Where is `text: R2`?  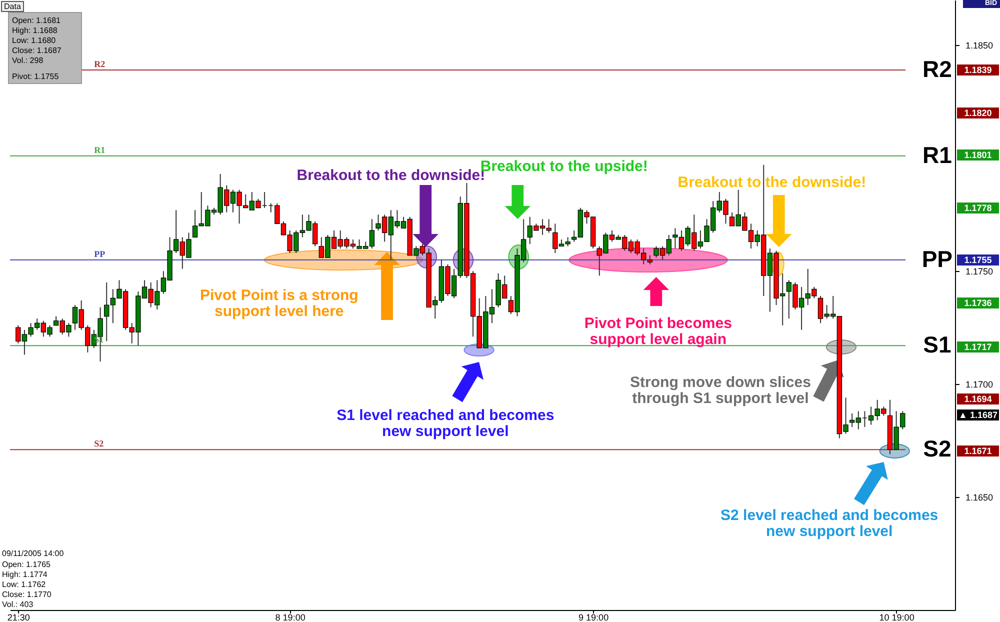 text: R2 is located at coordinates (937, 69).